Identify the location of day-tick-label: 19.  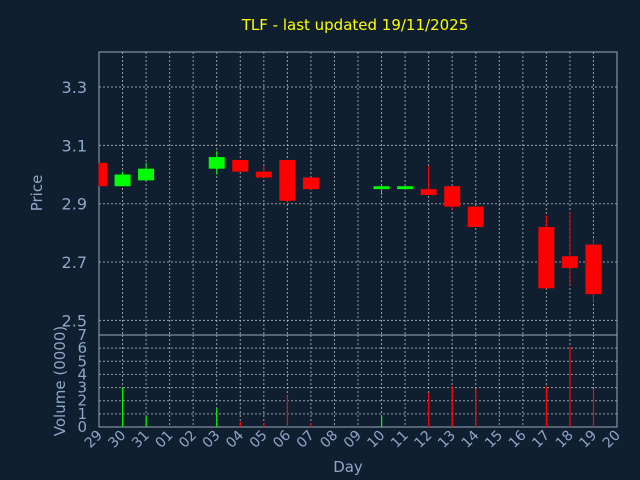
(588, 440).